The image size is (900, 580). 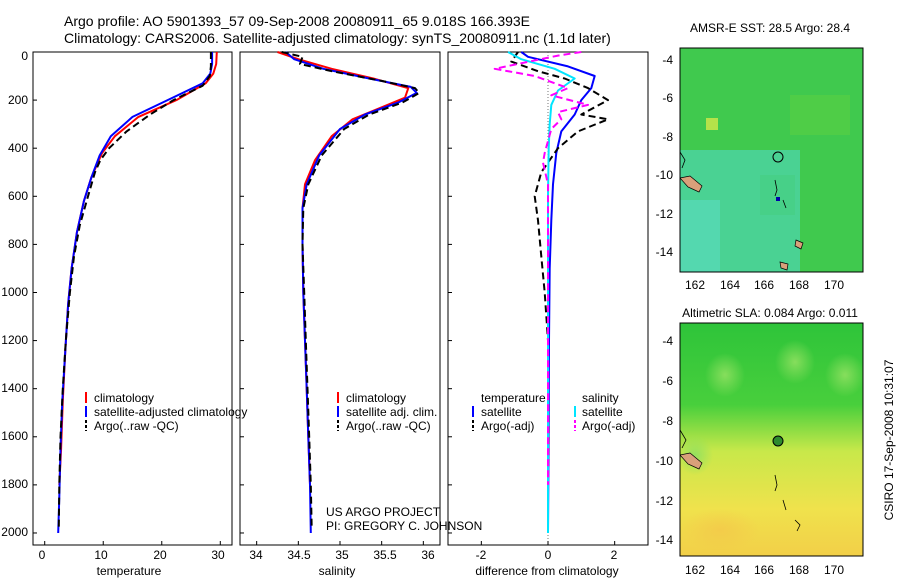 I want to click on sla-map-title: Altimetric SLA: 0.084 Argo: 0.011, so click(x=770, y=313).